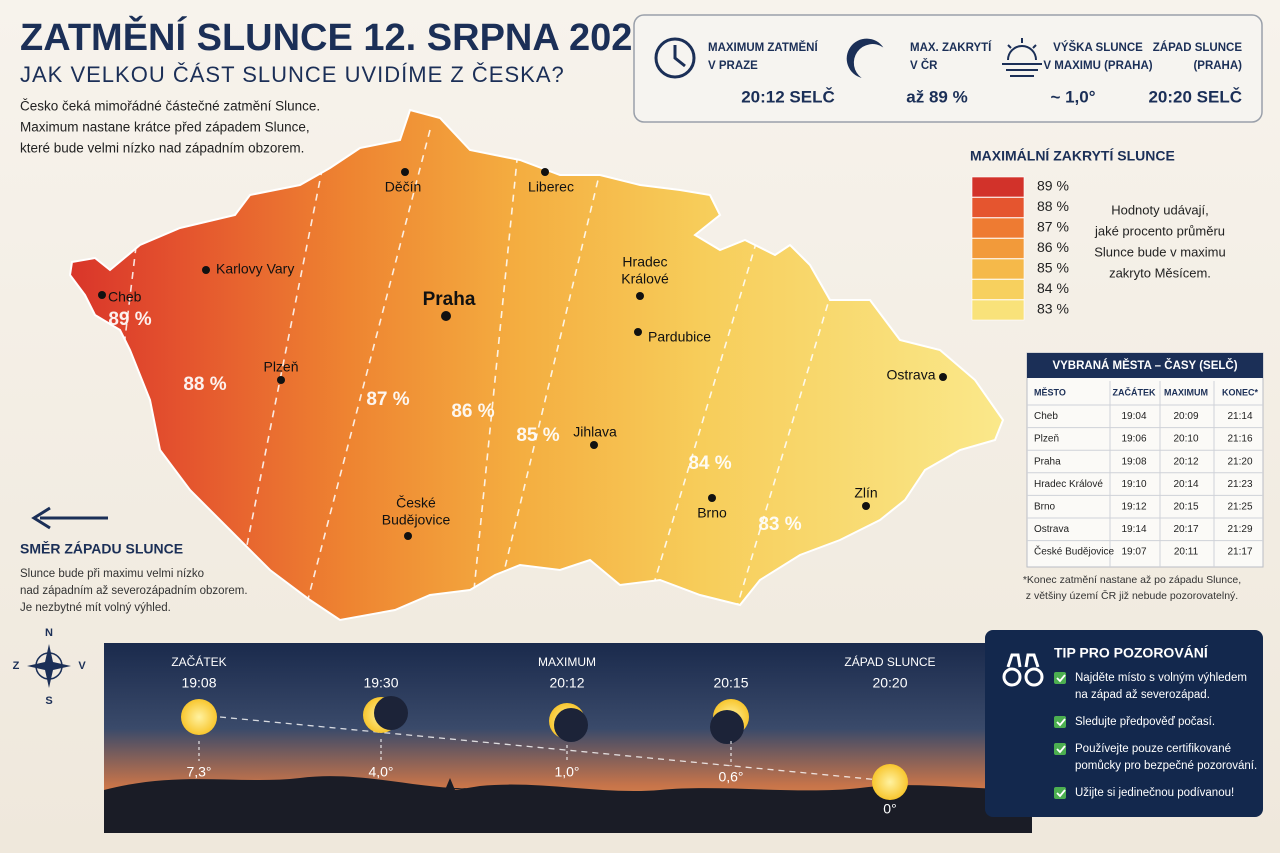 This screenshot has width=1280, height=853. I want to click on compass-label: S, so click(48, 701).